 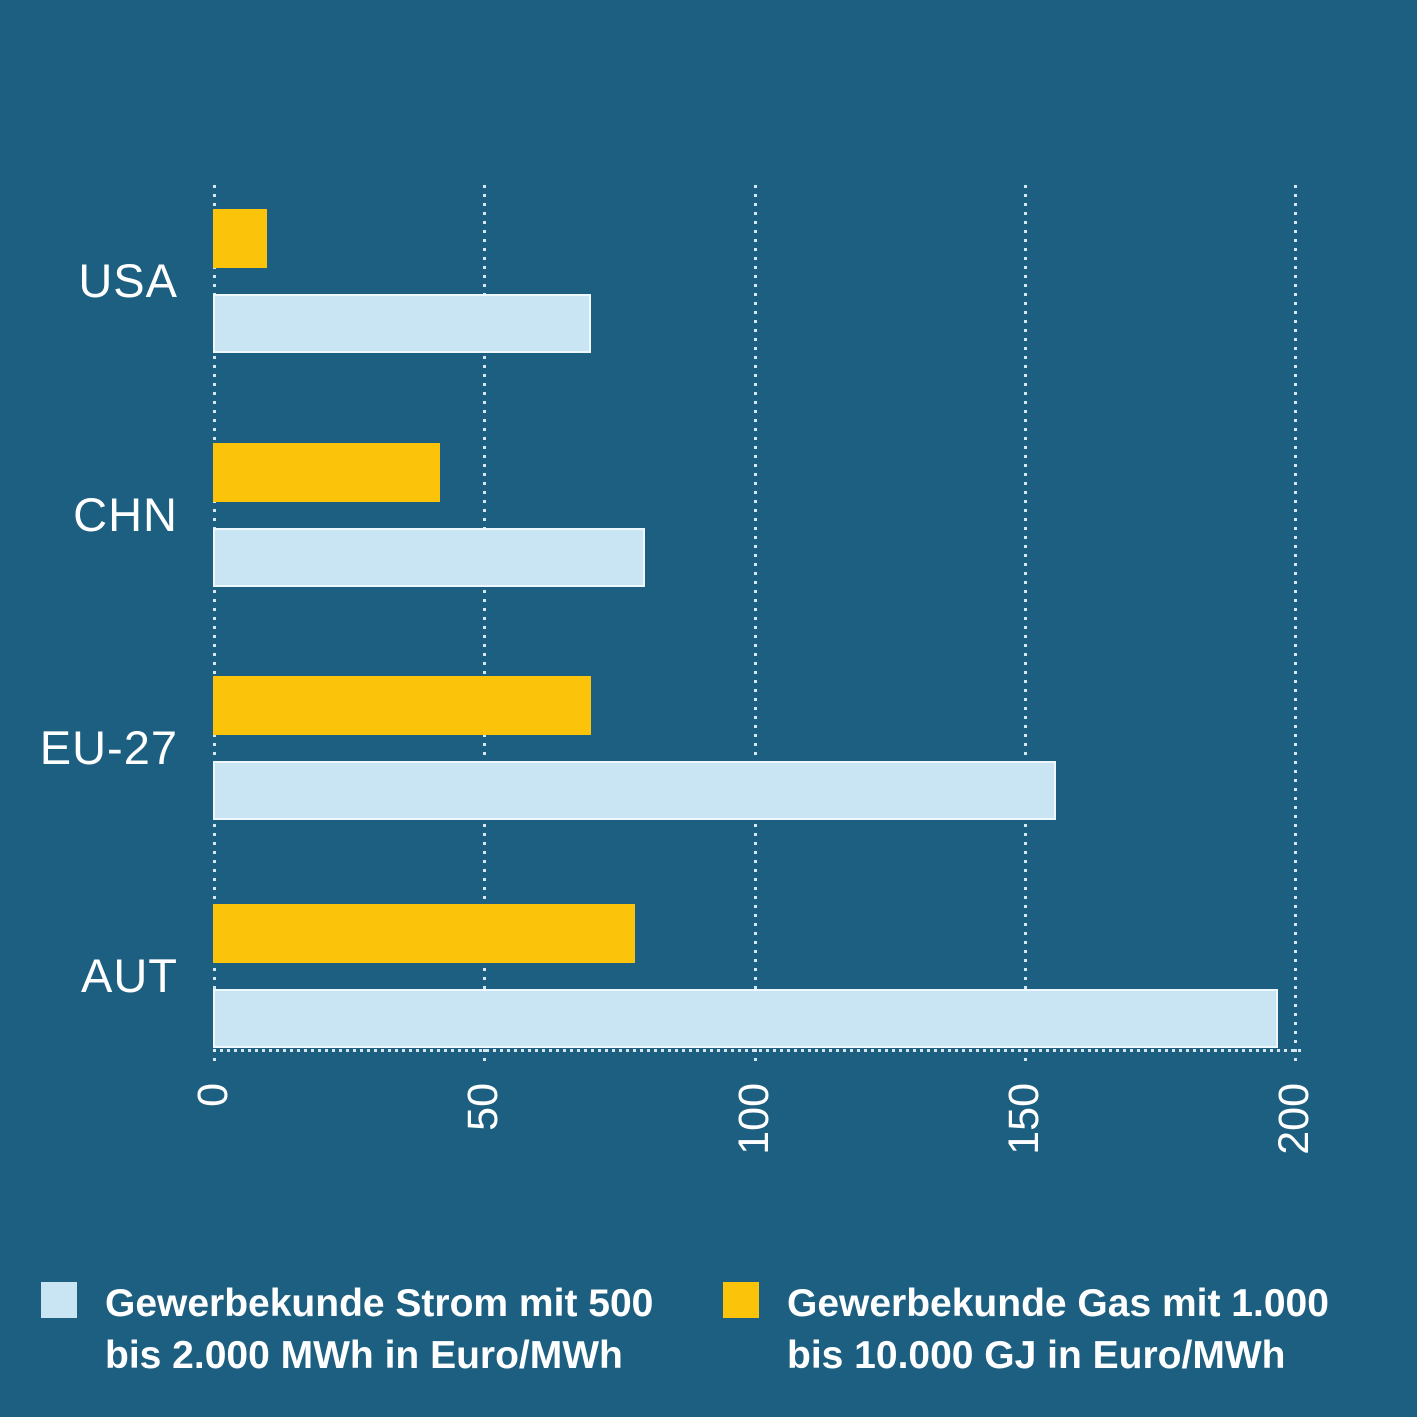 I want to click on legend-label-strom-line1: Gewerbekunde Strom mit 500, so click(x=379, y=1303).